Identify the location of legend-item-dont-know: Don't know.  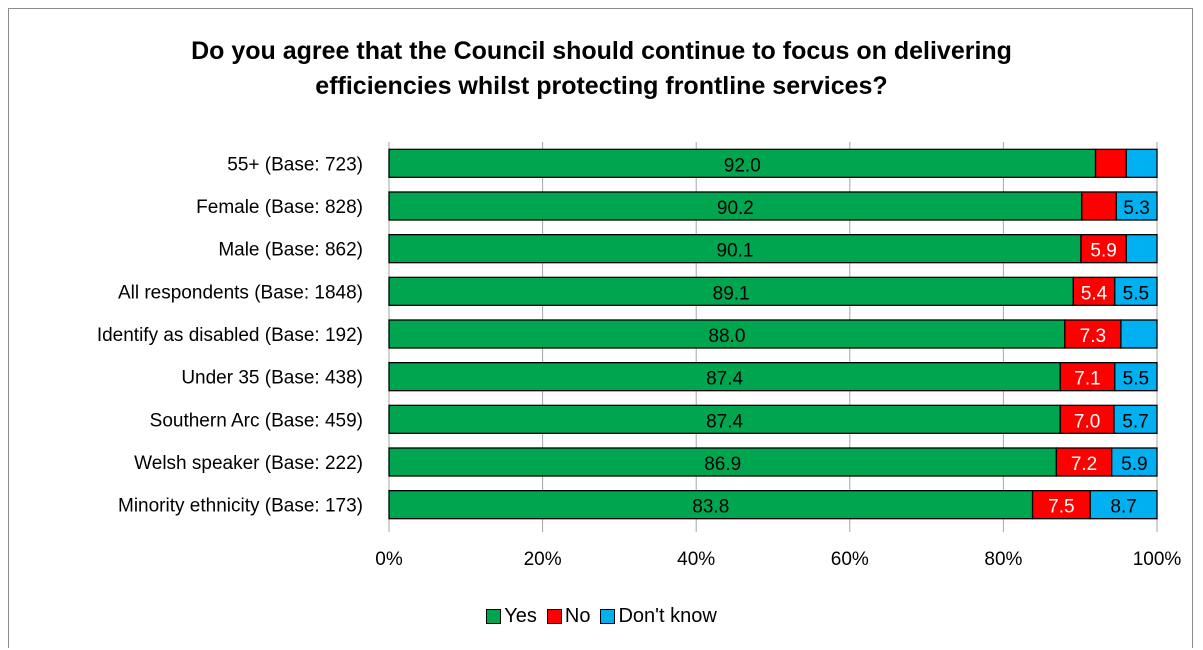
(658, 616).